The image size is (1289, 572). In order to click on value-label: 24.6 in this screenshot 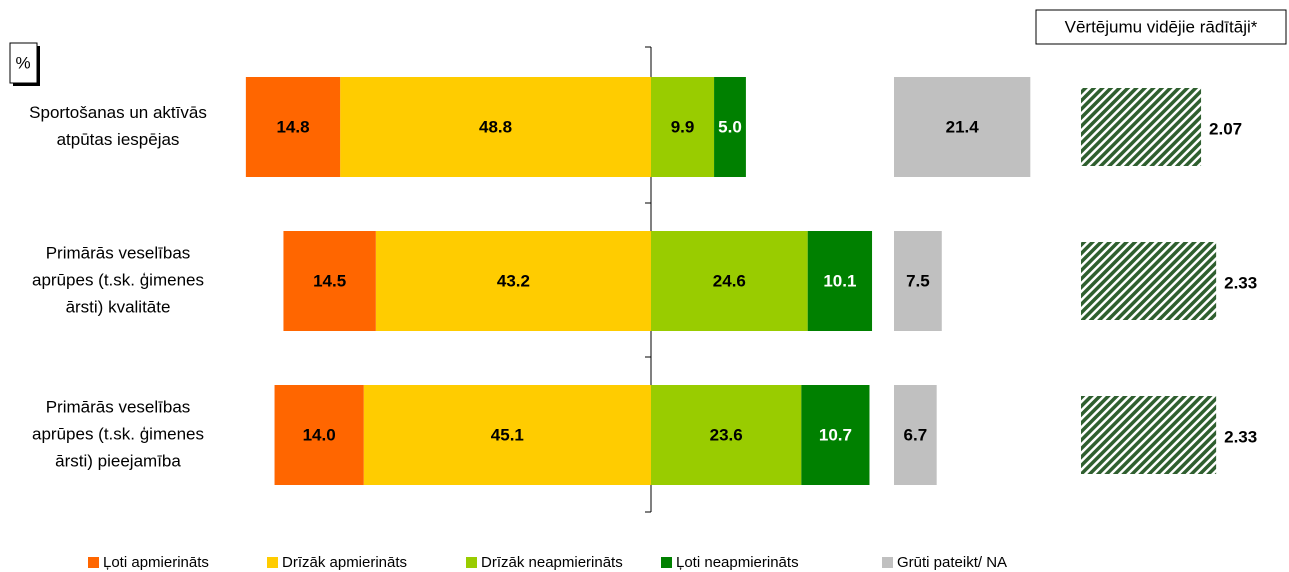, I will do `click(729, 280)`.